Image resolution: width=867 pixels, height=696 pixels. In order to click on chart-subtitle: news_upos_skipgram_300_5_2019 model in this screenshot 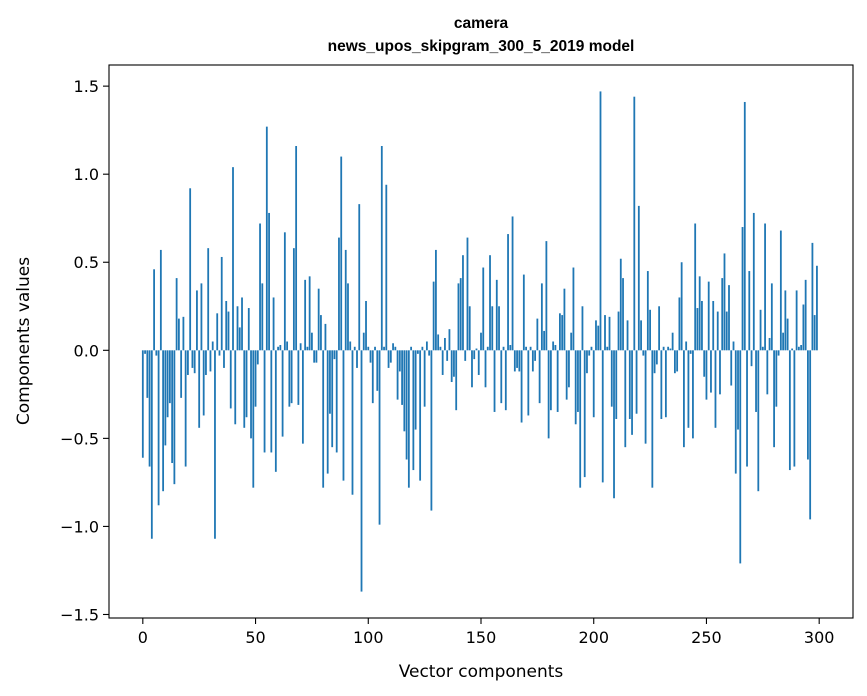, I will do `click(481, 46)`.